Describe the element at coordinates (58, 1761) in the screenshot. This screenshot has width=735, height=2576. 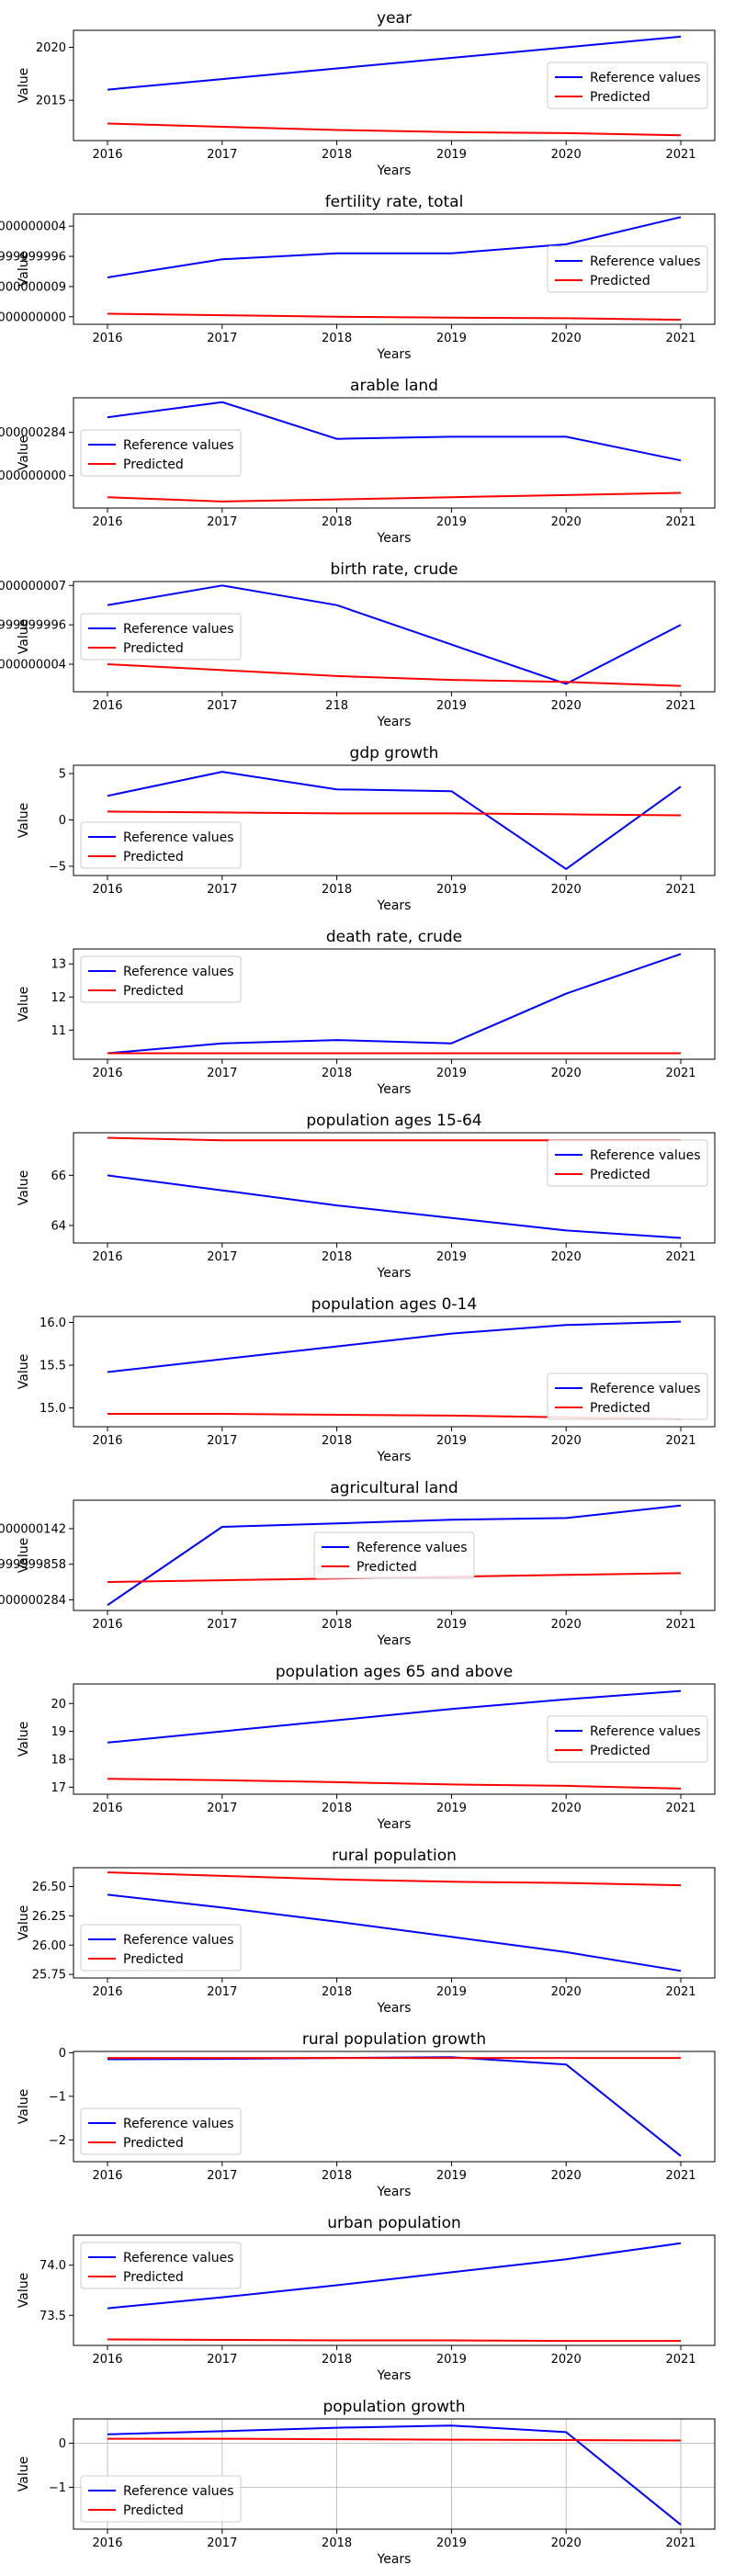
I see `y-tick-label: 18` at that location.